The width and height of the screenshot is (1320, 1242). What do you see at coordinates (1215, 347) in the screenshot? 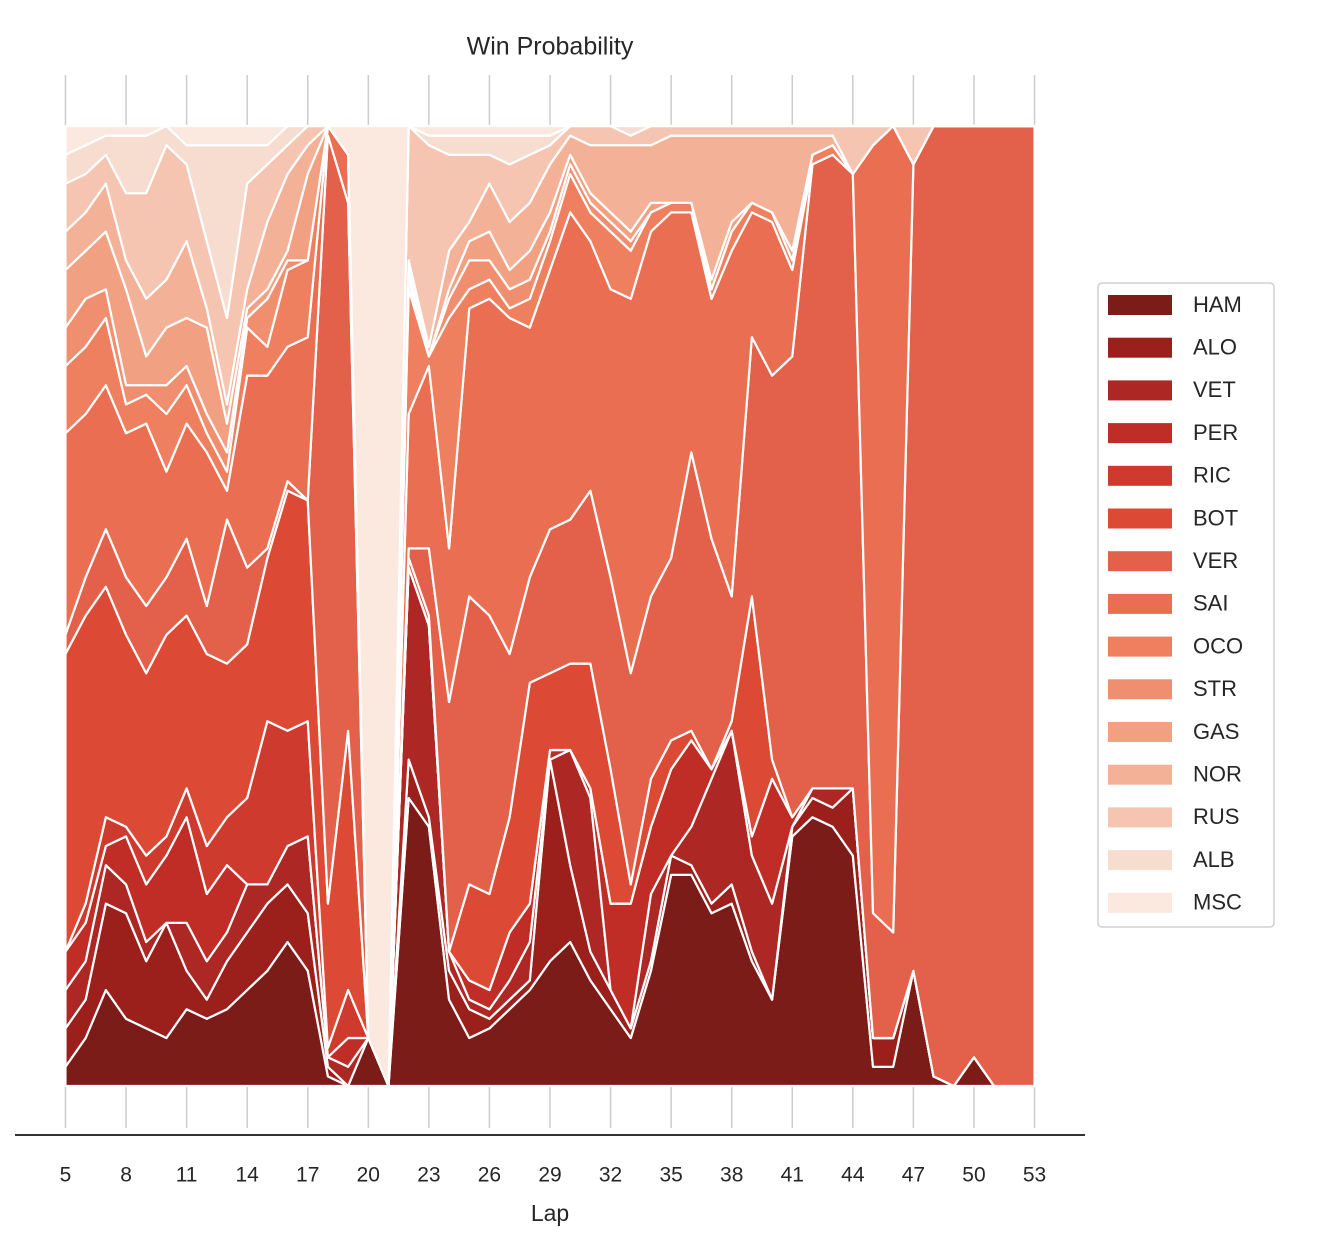
I see `legend-label: ALO` at bounding box center [1215, 347].